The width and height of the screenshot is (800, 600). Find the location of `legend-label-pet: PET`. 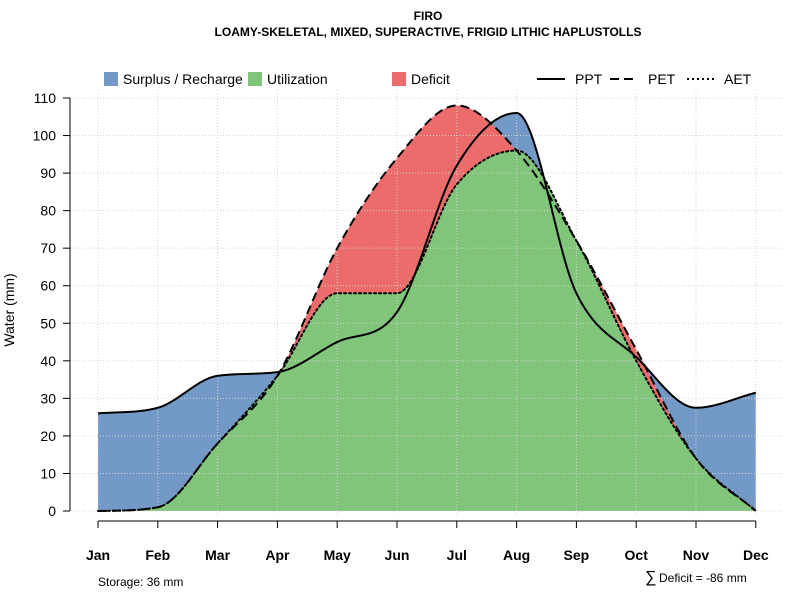

legend-label-pet: PET is located at coordinates (662, 79).